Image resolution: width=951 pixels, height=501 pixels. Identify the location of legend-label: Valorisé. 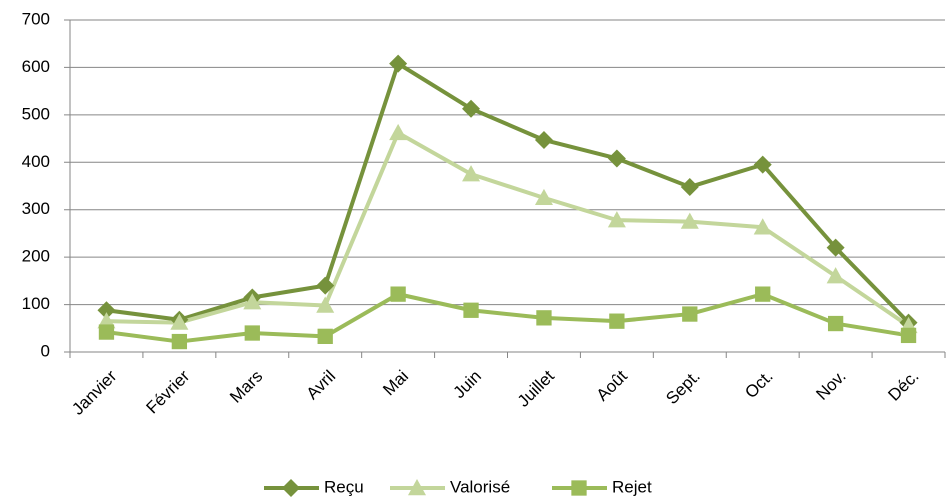
(480, 486).